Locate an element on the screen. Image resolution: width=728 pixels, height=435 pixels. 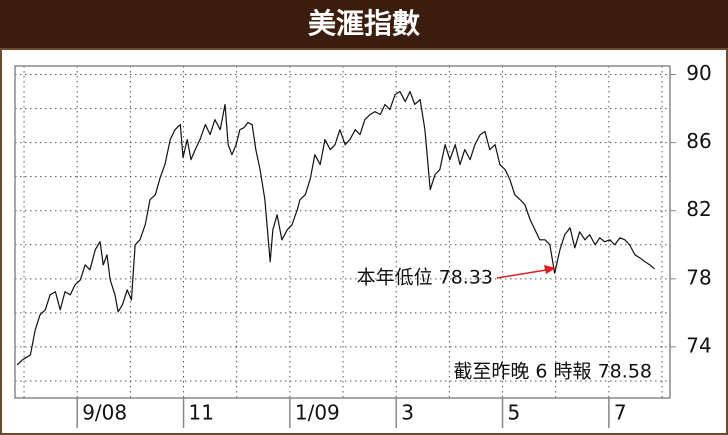
annotation-arrow is located at coordinates (521, 274).